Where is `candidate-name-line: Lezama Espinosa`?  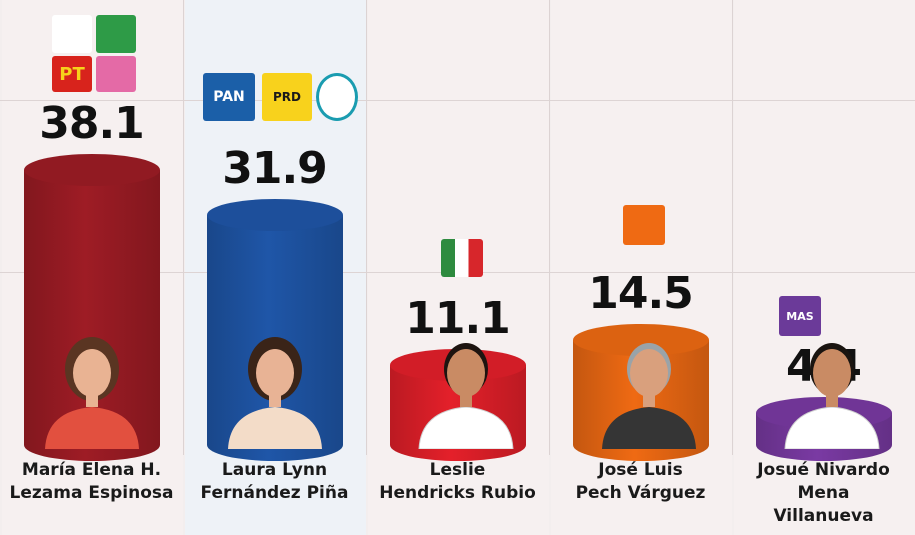
candidate-name-line: Lezama Espinosa is located at coordinates (91, 493).